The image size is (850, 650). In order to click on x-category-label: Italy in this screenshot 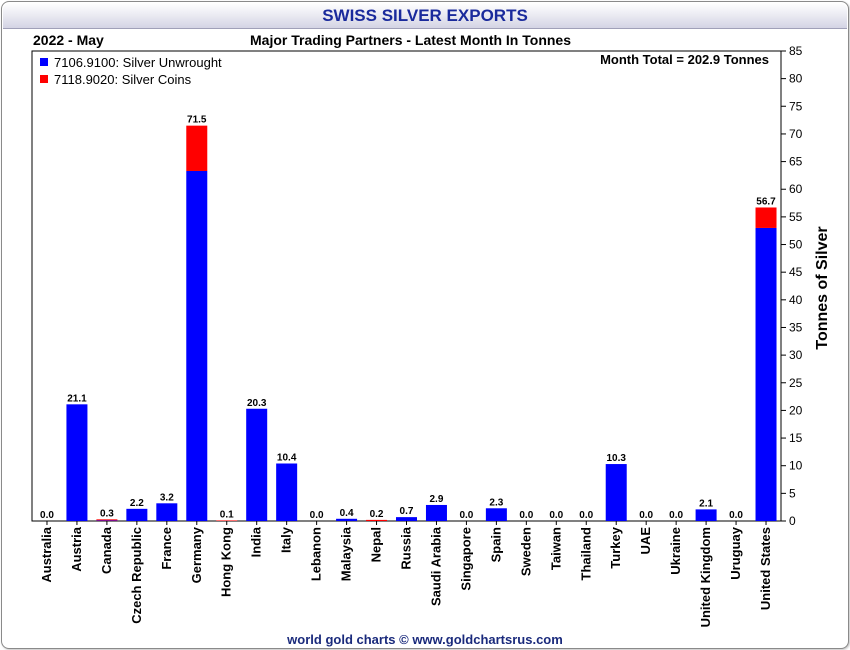, I will do `click(286, 539)`.